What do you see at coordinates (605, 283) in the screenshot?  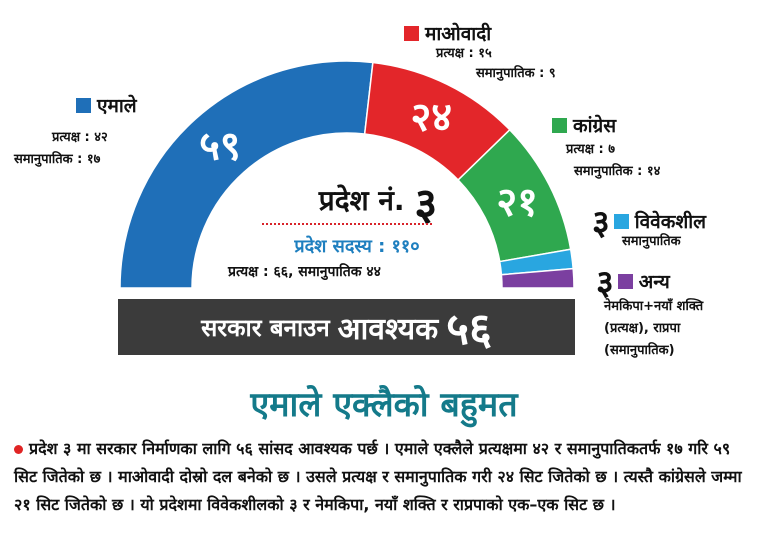 I see `others-seats: ३` at bounding box center [605, 283].